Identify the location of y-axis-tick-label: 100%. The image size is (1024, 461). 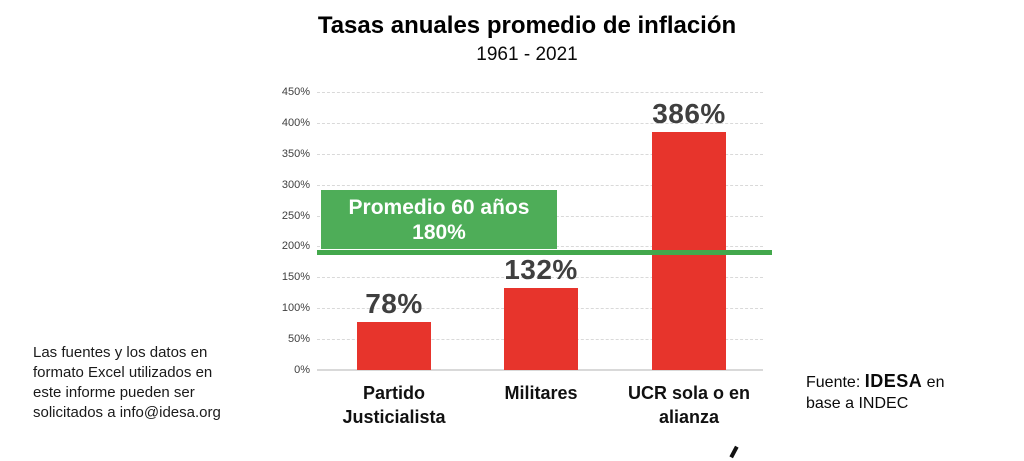
(295, 308).